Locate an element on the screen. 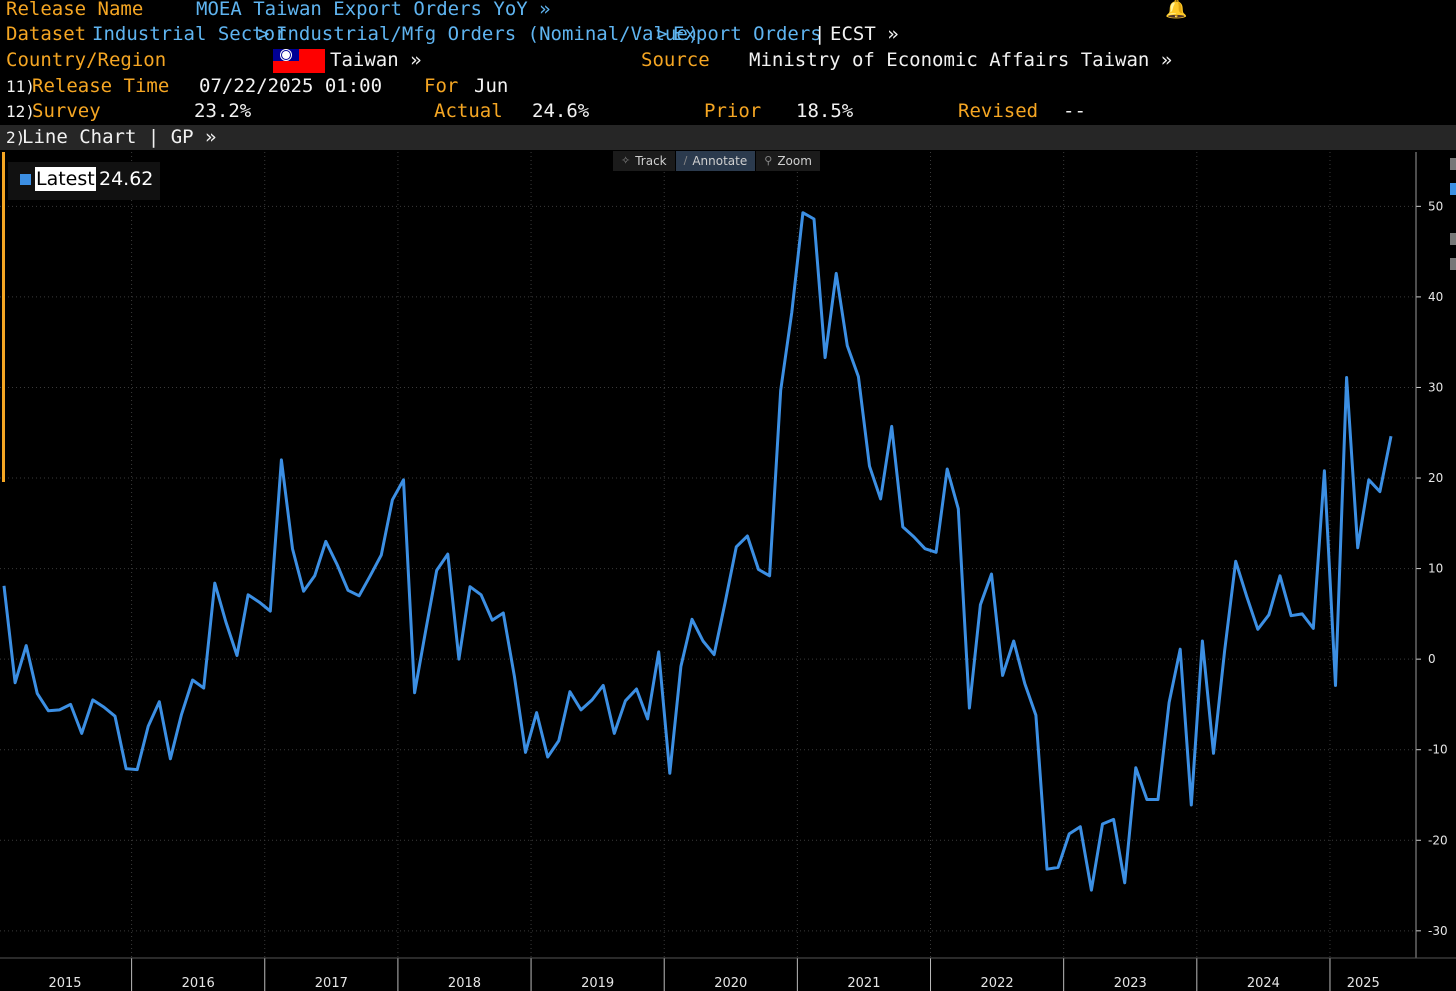 The image size is (1456, 991). release-name-label: Release Name is located at coordinates (75, 10).